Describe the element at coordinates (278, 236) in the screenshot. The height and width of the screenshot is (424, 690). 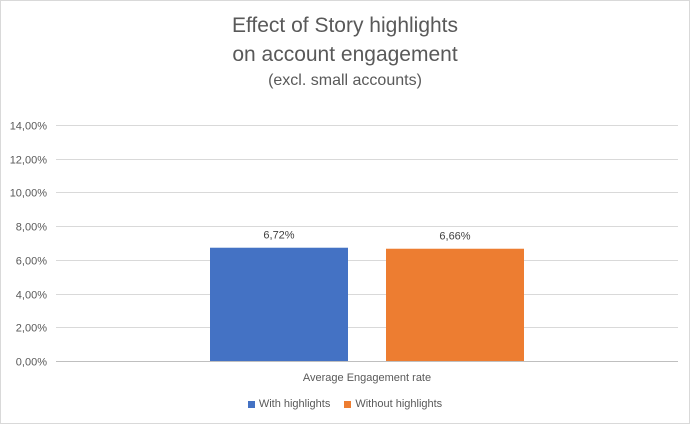
I see `data-label: 6,72%` at that location.